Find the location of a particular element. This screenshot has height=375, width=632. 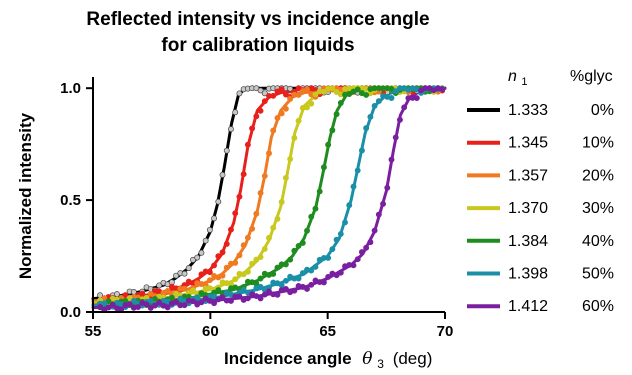

legend-header-n-subscript: 1 is located at coordinates (524, 82).